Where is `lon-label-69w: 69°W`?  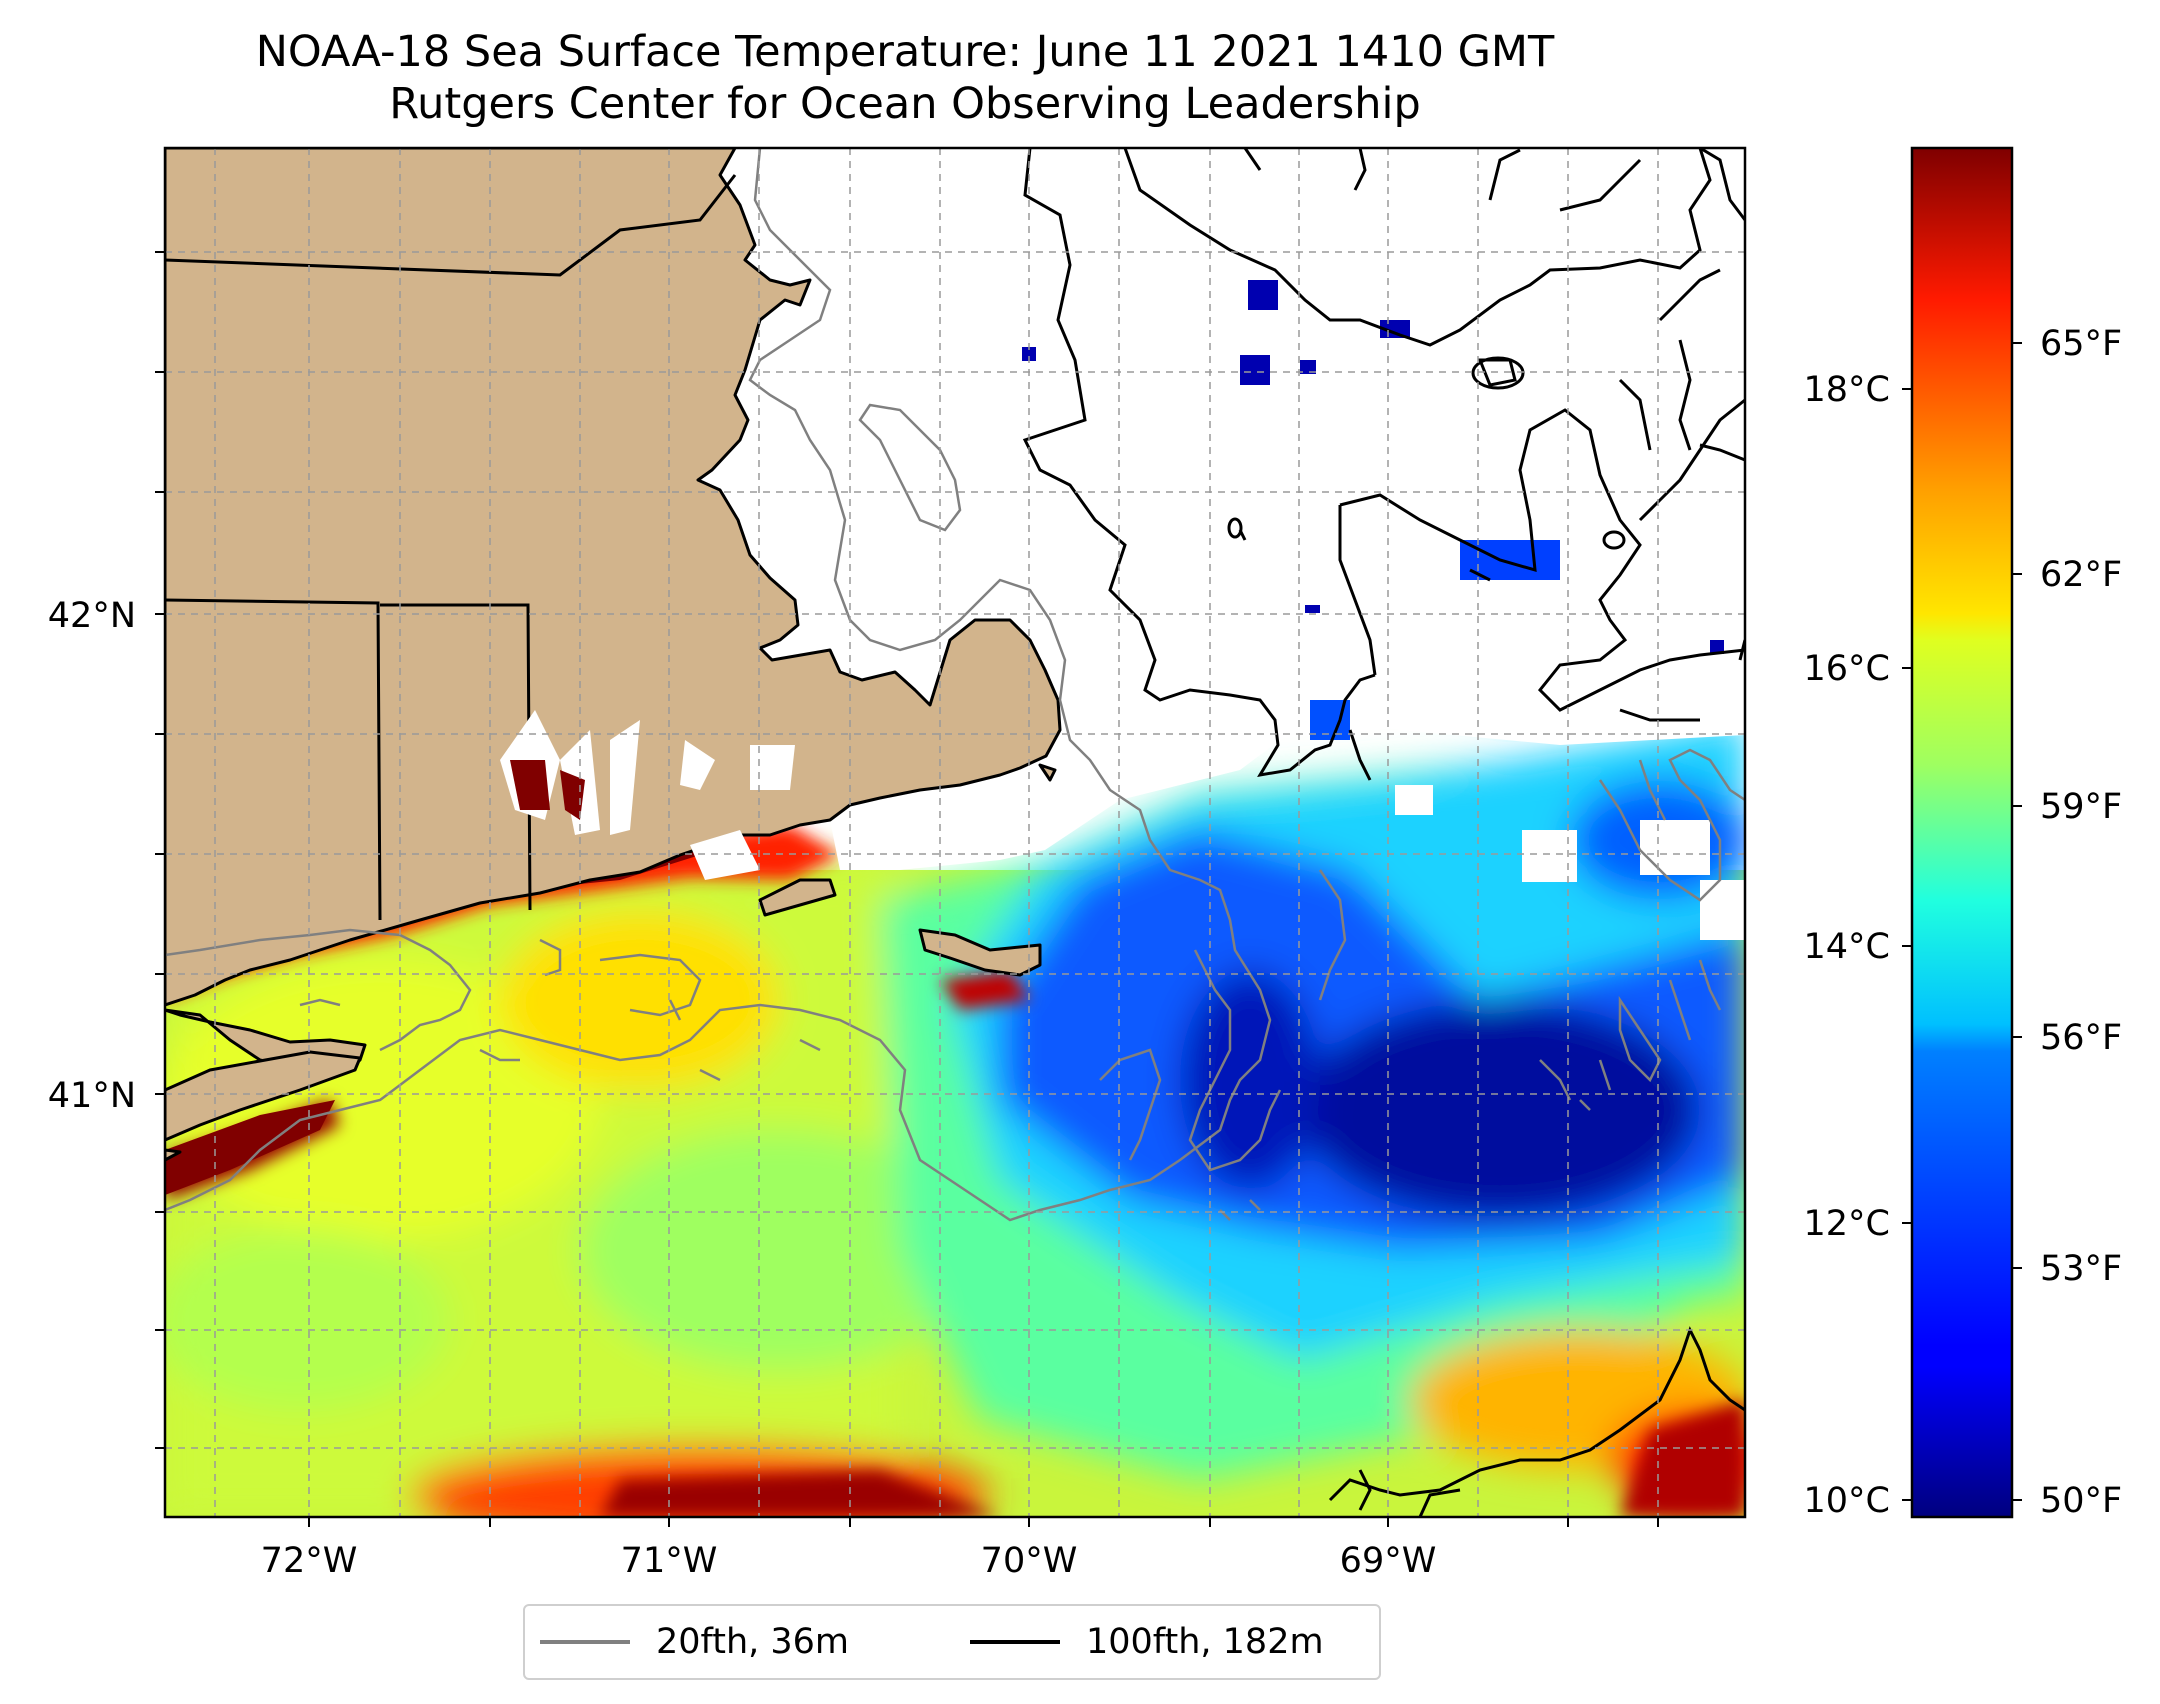 lon-label-69w: 69°W is located at coordinates (1388, 1561).